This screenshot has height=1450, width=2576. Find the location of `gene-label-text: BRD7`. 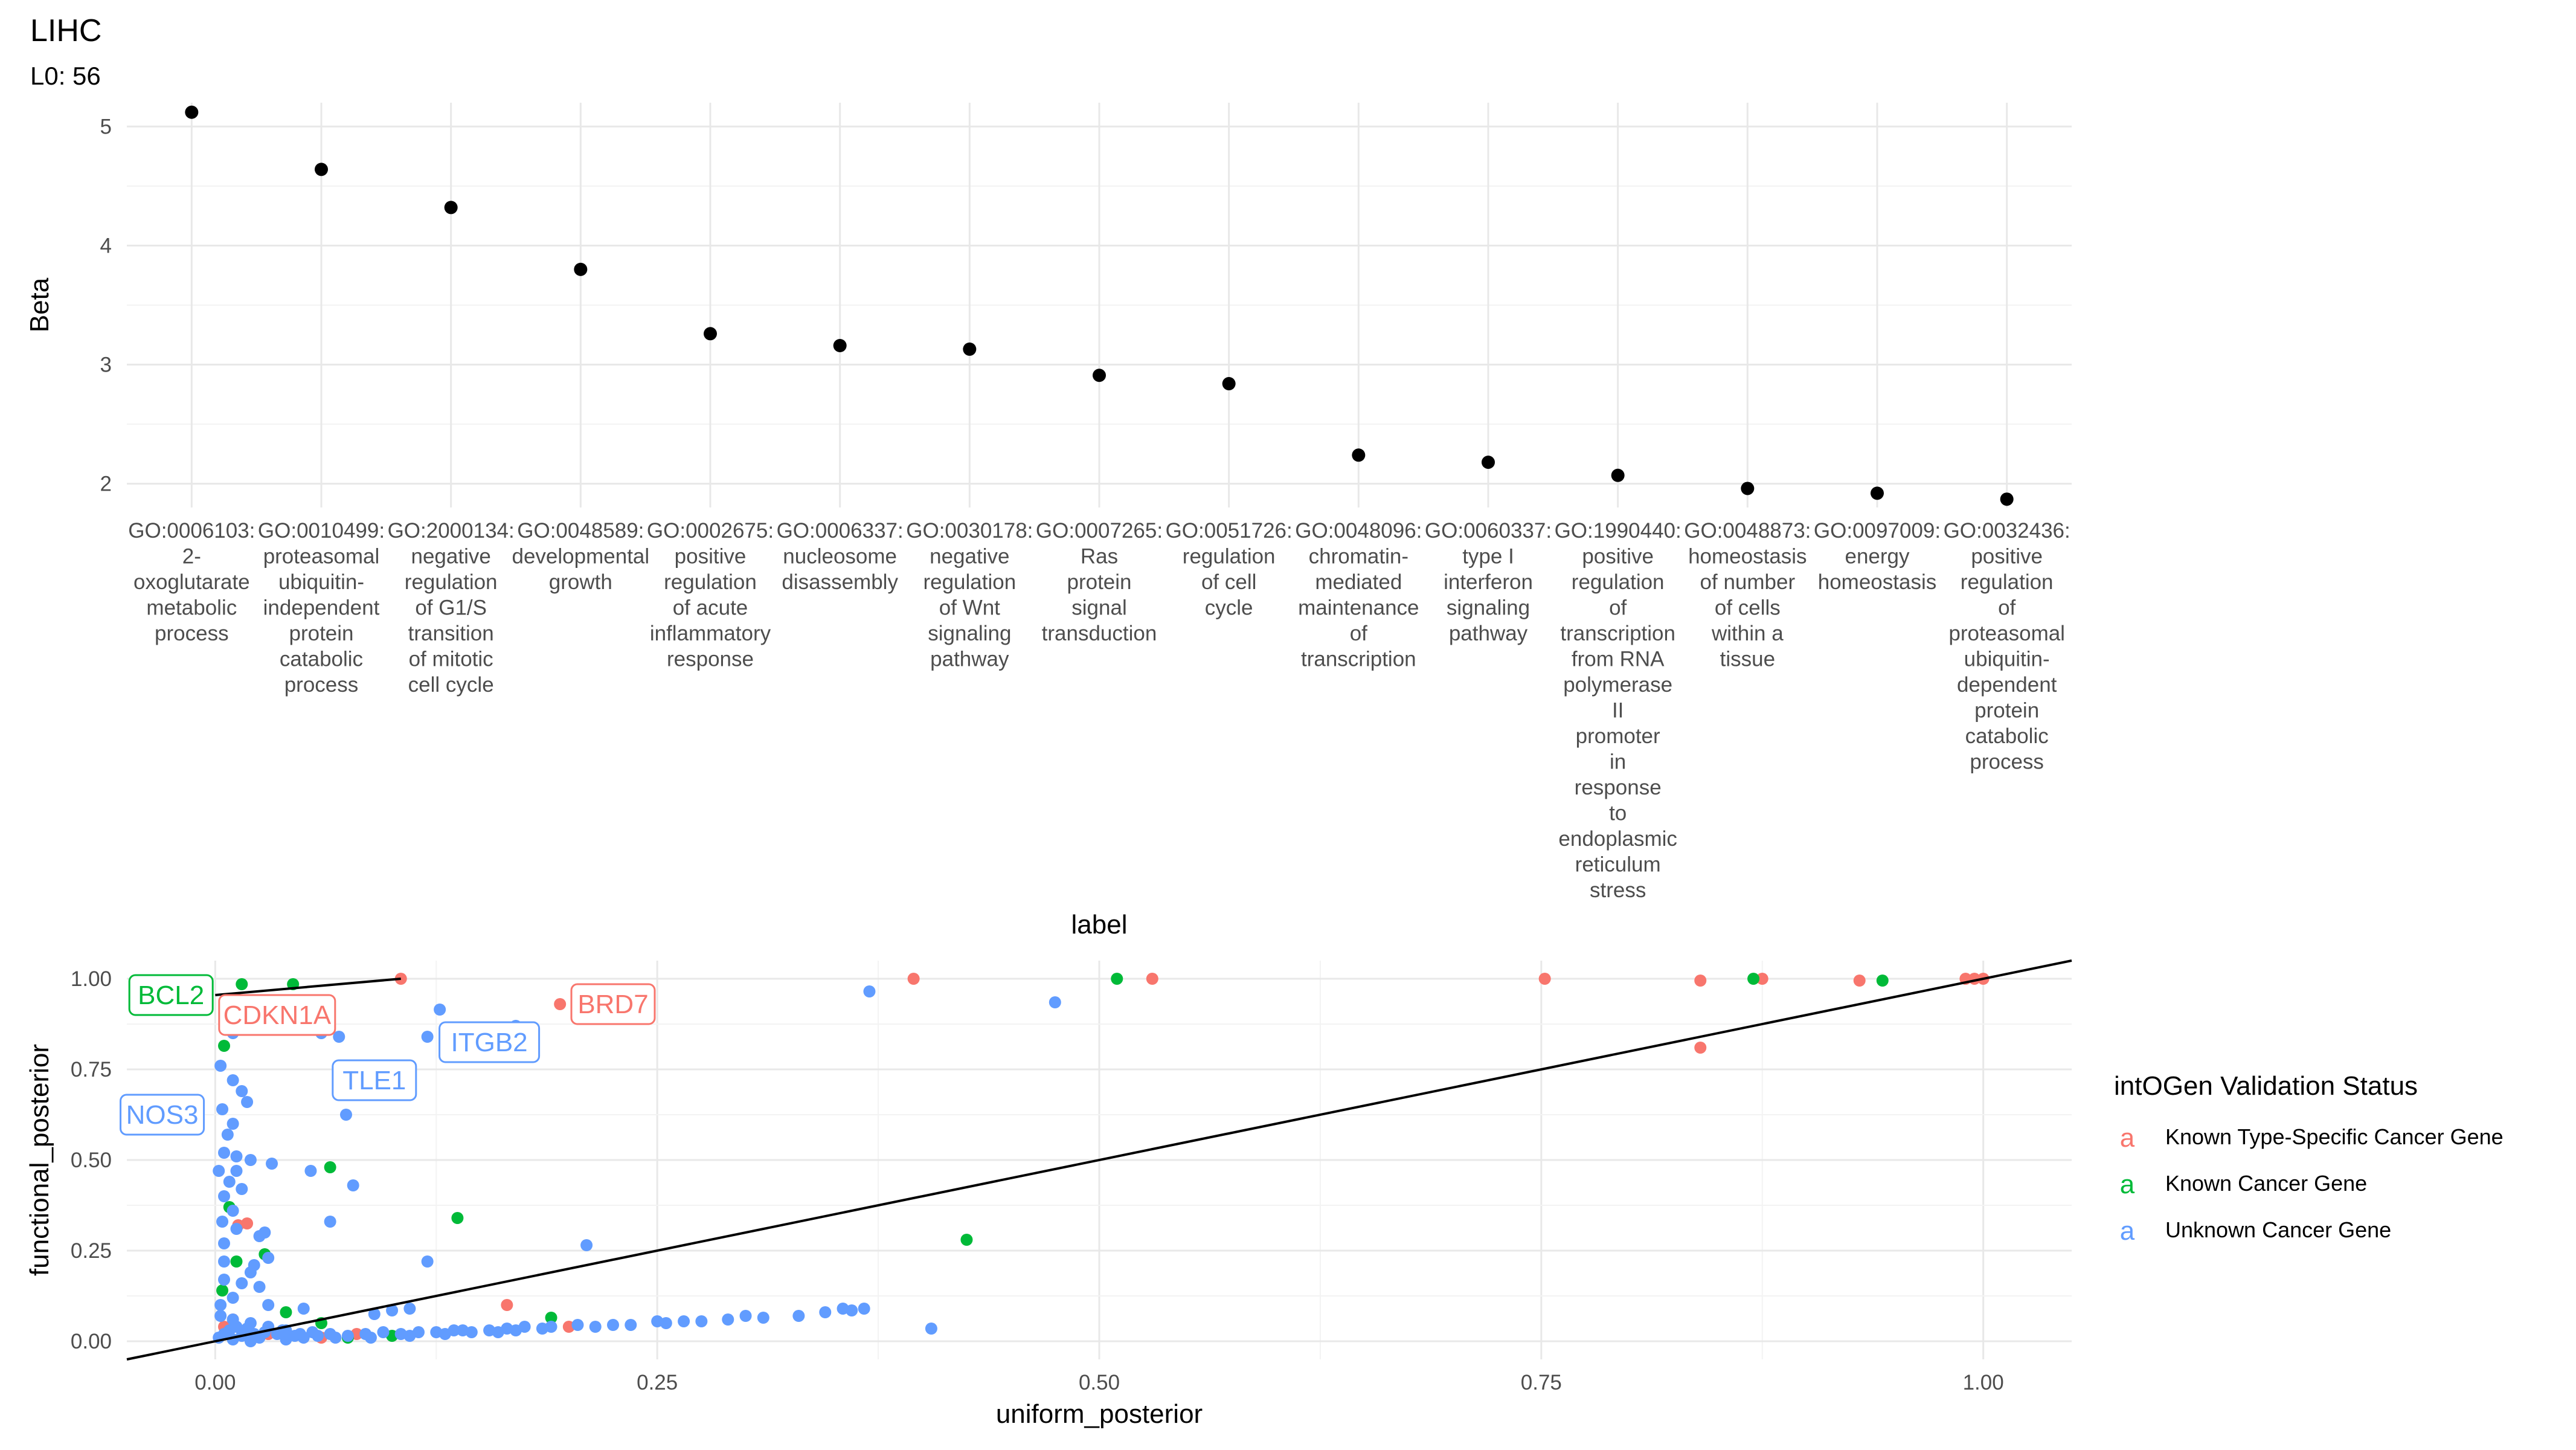

gene-label-text: BRD7 is located at coordinates (612, 1004).